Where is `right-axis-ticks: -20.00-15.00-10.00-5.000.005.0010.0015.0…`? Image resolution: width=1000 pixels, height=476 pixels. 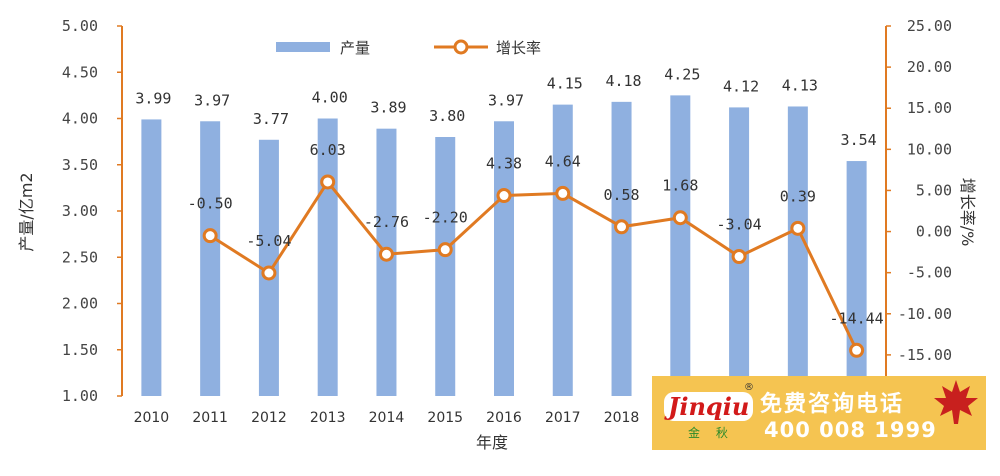 right-axis-ticks: -20.00-15.00-10.00-5.000.005.0010.0015.0… is located at coordinates (919, 211).